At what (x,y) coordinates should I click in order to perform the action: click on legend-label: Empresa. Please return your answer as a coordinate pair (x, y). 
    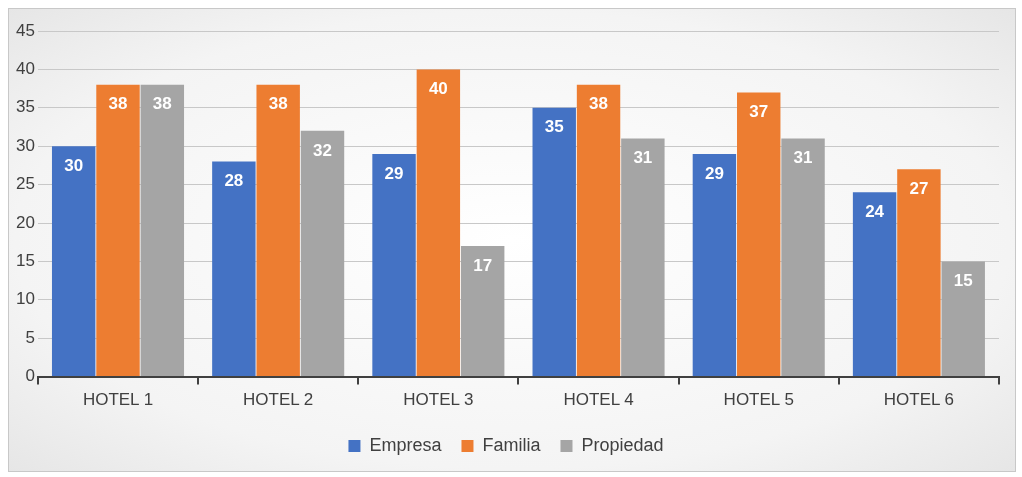
    Looking at the image, I should click on (406, 444).